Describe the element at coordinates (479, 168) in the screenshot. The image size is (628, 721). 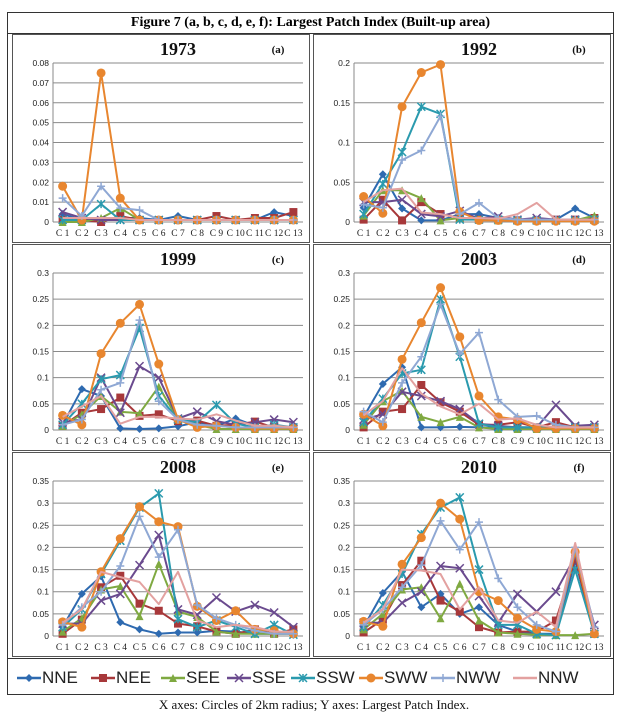
I see `series-nww` at that location.